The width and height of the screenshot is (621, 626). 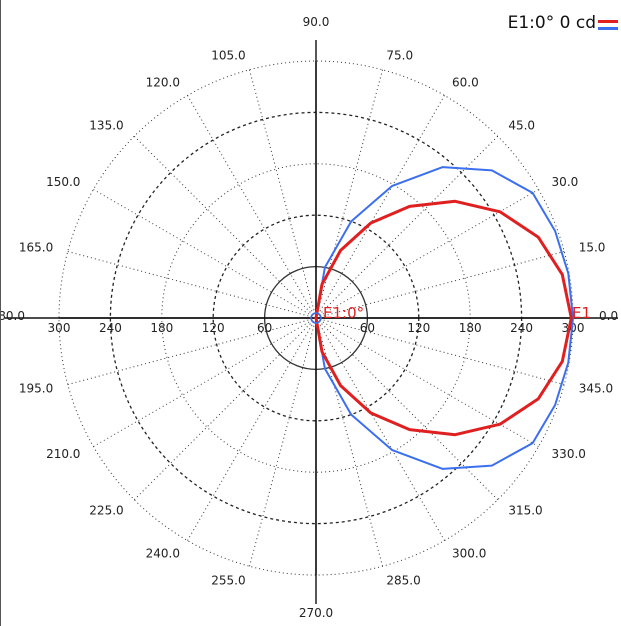 What do you see at coordinates (316, 613) in the screenshot?
I see `angle-label-270: 270.0` at bounding box center [316, 613].